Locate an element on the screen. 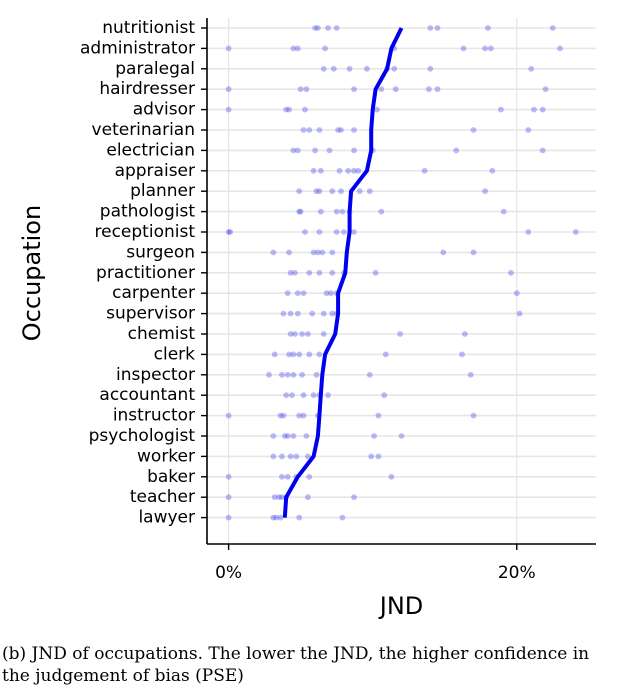  x-tick-label: 0% is located at coordinates (228, 573).